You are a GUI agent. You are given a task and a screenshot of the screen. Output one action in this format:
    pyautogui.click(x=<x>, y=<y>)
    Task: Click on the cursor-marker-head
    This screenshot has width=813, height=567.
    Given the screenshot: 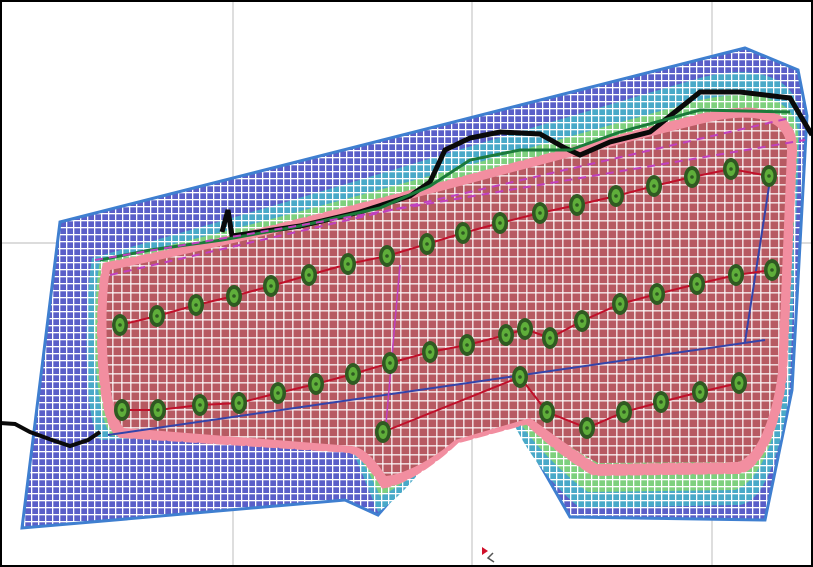 What is the action you would take?
    pyautogui.click(x=485, y=551)
    